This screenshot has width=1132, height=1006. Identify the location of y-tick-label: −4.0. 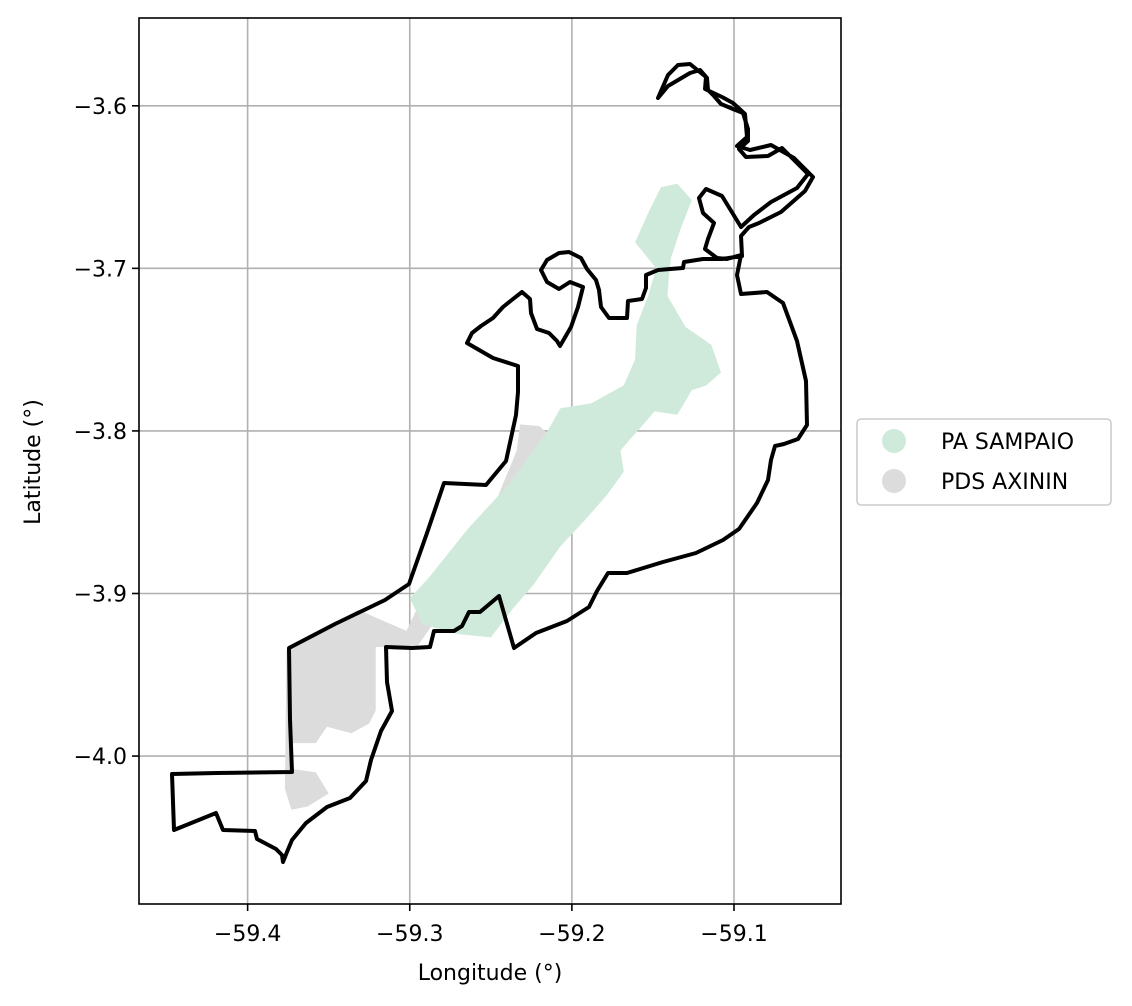
(100, 757).